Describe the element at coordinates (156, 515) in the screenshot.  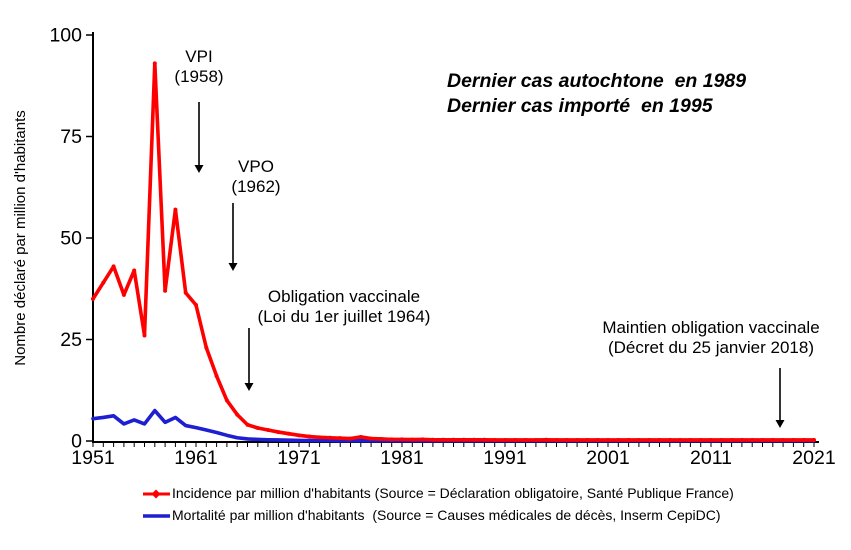
I see `mortality-line-swatch` at that location.